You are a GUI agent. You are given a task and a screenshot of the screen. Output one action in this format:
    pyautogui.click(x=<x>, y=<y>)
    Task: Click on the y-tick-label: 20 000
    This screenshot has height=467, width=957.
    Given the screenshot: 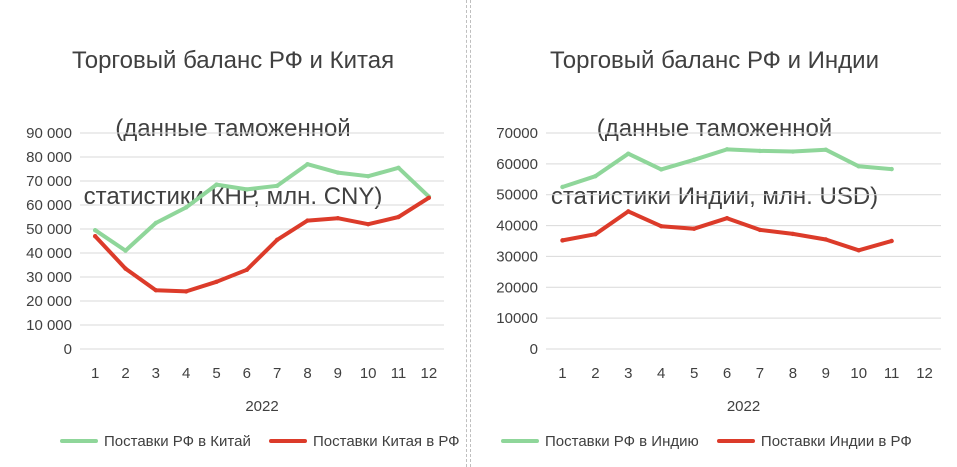 What is the action you would take?
    pyautogui.click(x=49, y=301)
    